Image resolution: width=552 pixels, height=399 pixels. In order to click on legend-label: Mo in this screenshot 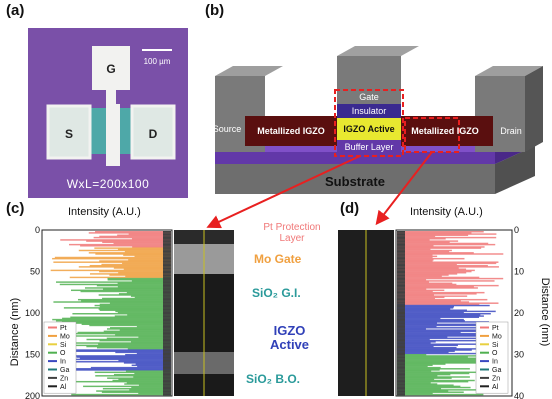, I will do `click(65, 336)`.